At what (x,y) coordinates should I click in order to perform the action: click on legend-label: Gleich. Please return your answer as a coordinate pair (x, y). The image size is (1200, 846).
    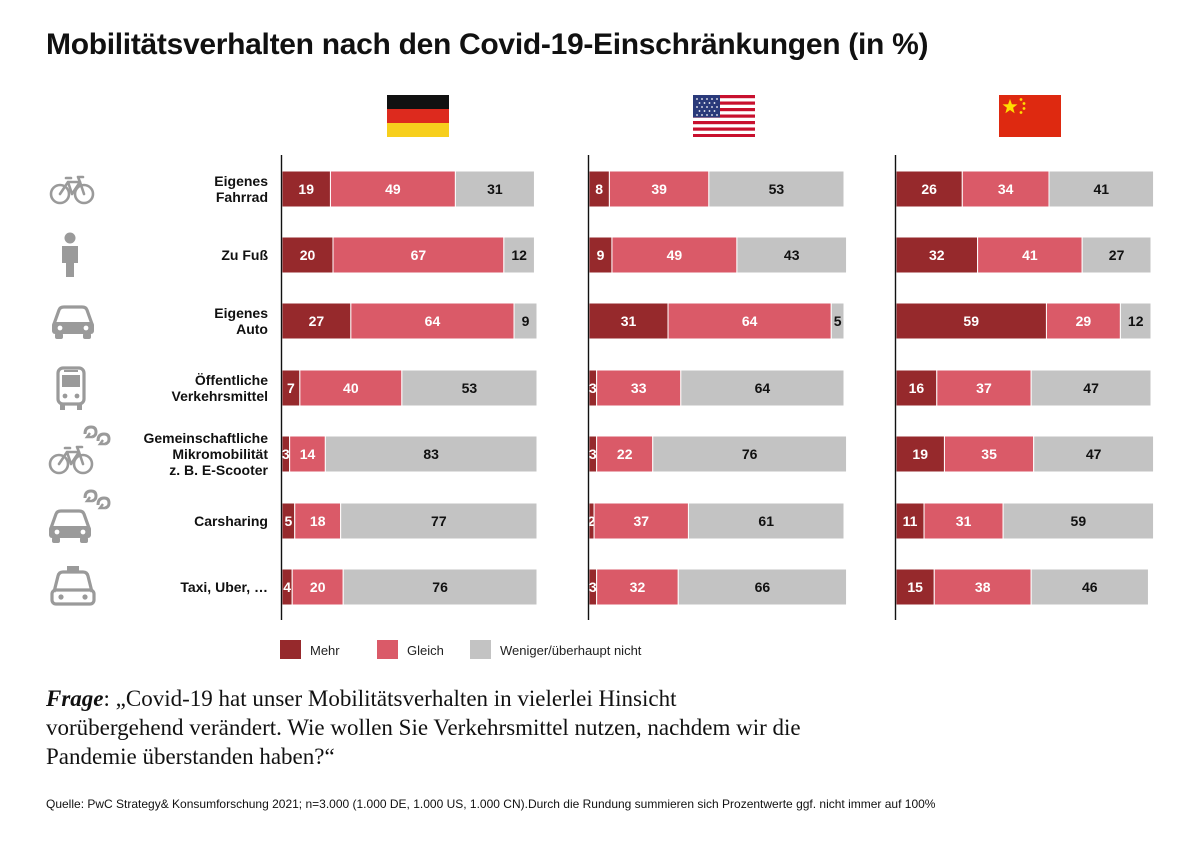
    Looking at the image, I should click on (425, 650).